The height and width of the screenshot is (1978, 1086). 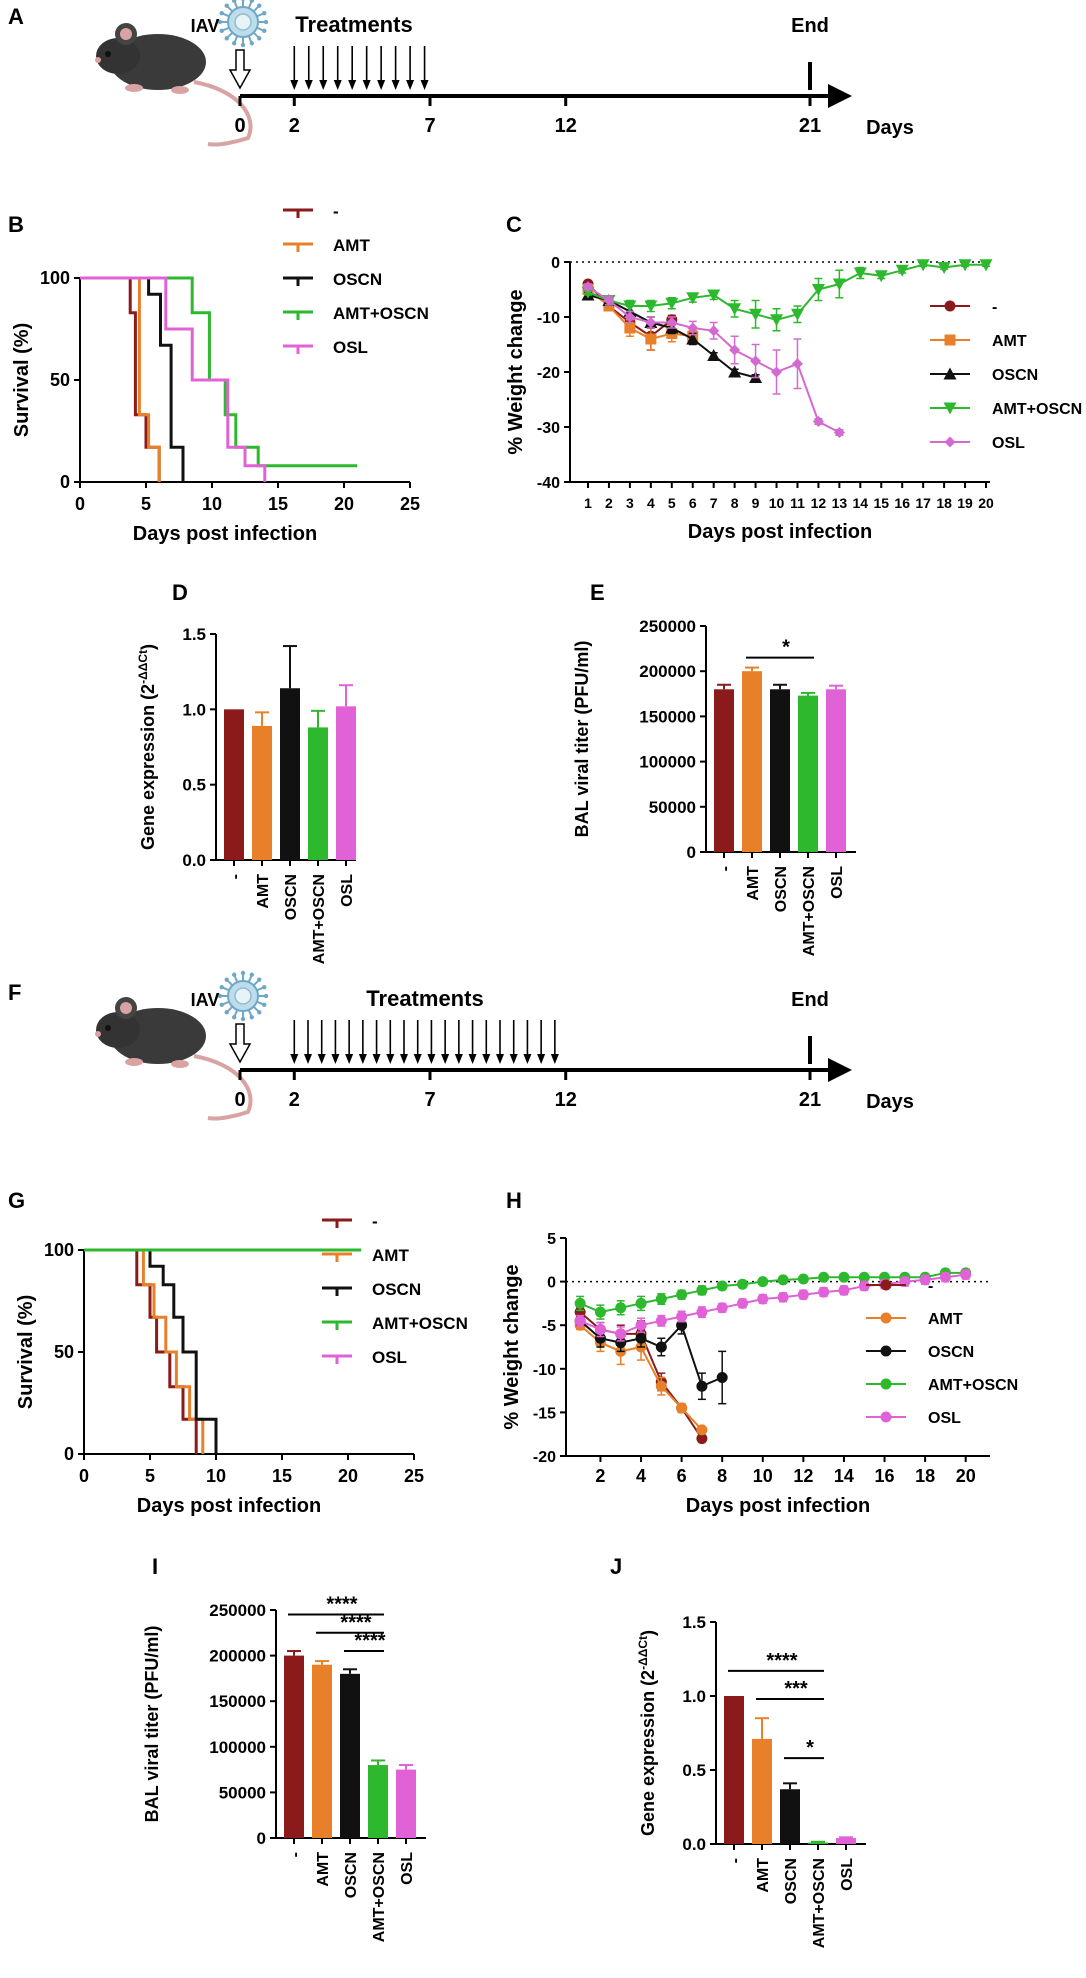 What do you see at coordinates (810, 1748) in the screenshot?
I see `significance-label: *` at bounding box center [810, 1748].